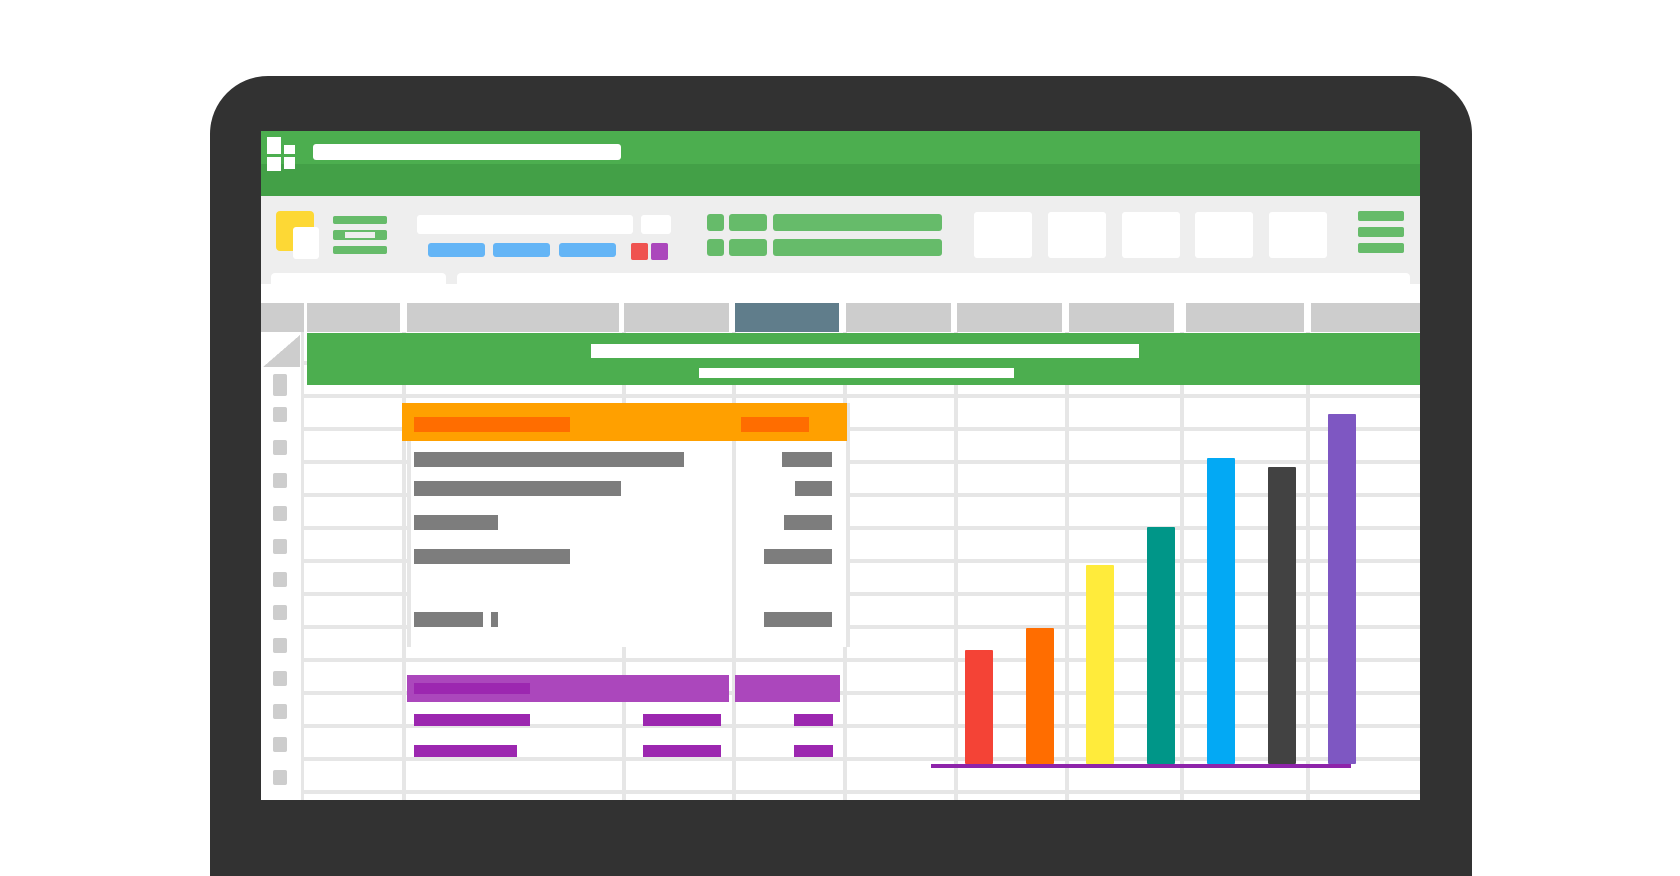 The image size is (1680, 876). What do you see at coordinates (1381, 233) in the screenshot?
I see `hamburger-menu-icon` at bounding box center [1381, 233].